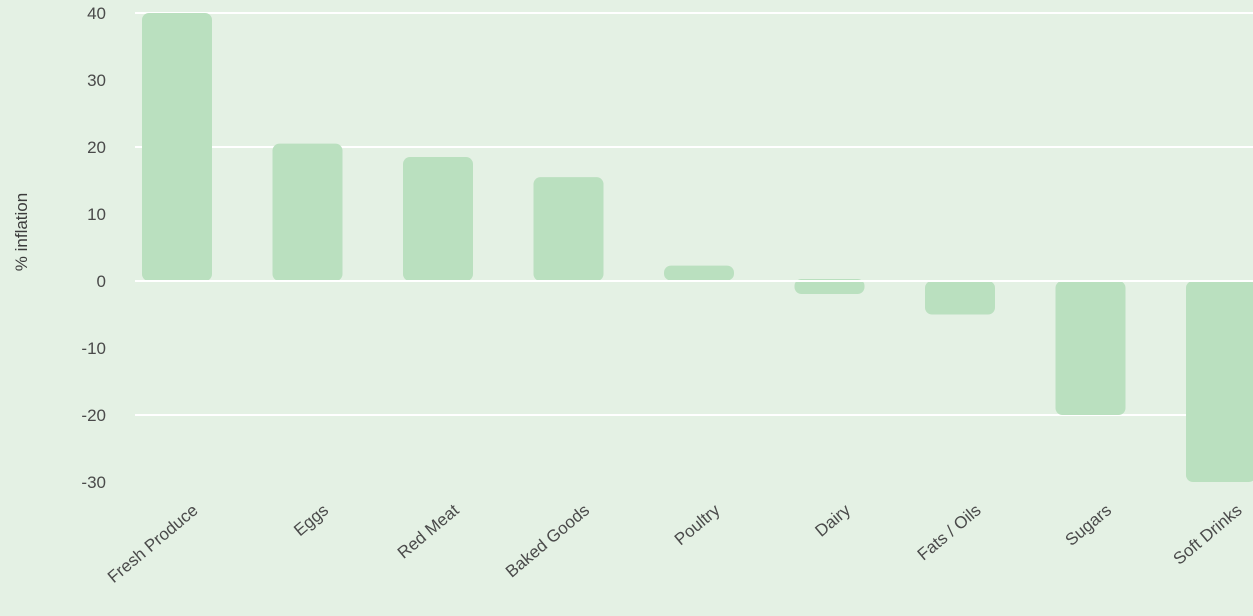  I want to click on x-category-label: Dairy, so click(832, 520).